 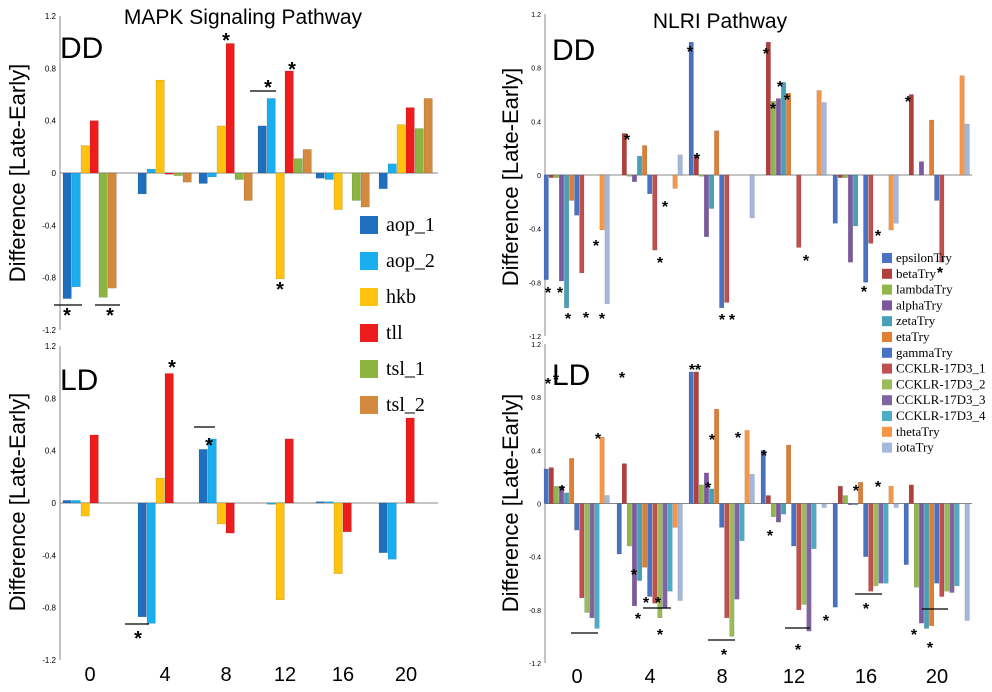 I want to click on x-tick-right: 0, so click(x=576, y=677).